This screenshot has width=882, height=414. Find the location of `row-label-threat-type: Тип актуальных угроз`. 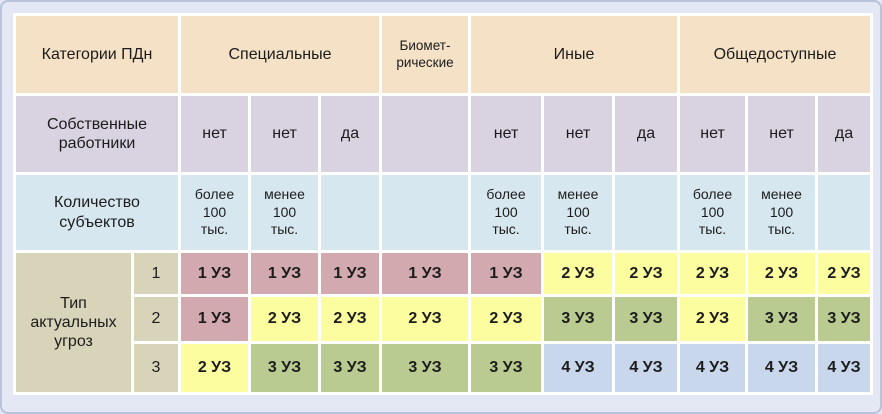

row-label-threat-type: Тип актуальных угроз is located at coordinates (73, 322).